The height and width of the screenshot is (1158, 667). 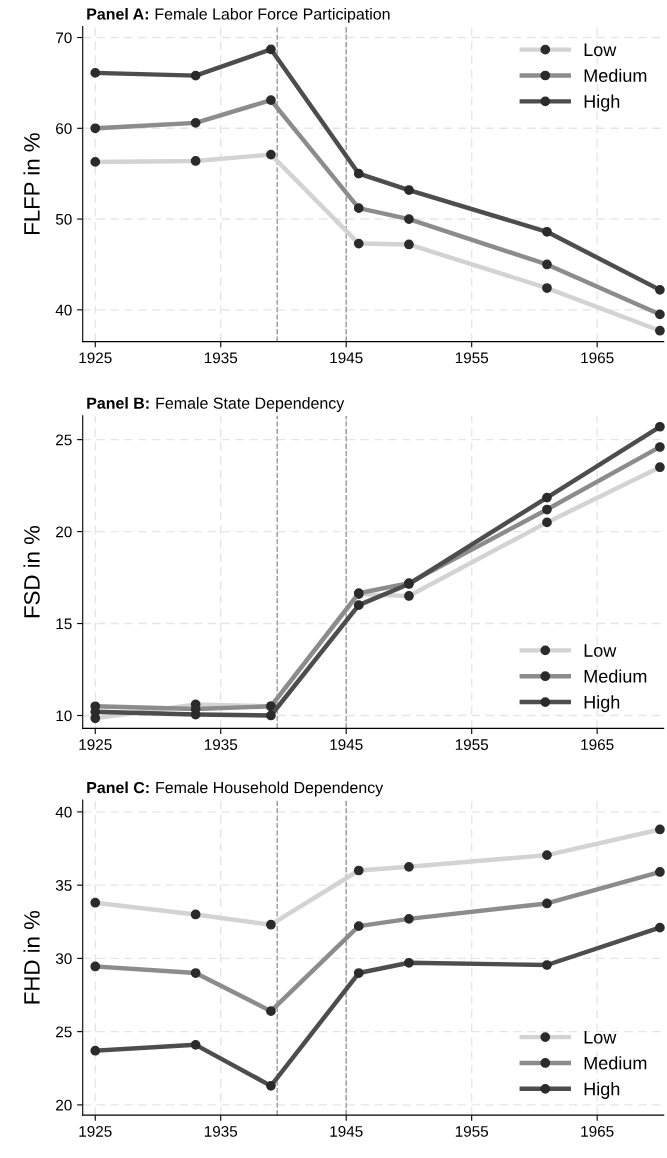 I want to click on y-axis-title: FSD in %, so click(x=31, y=571).